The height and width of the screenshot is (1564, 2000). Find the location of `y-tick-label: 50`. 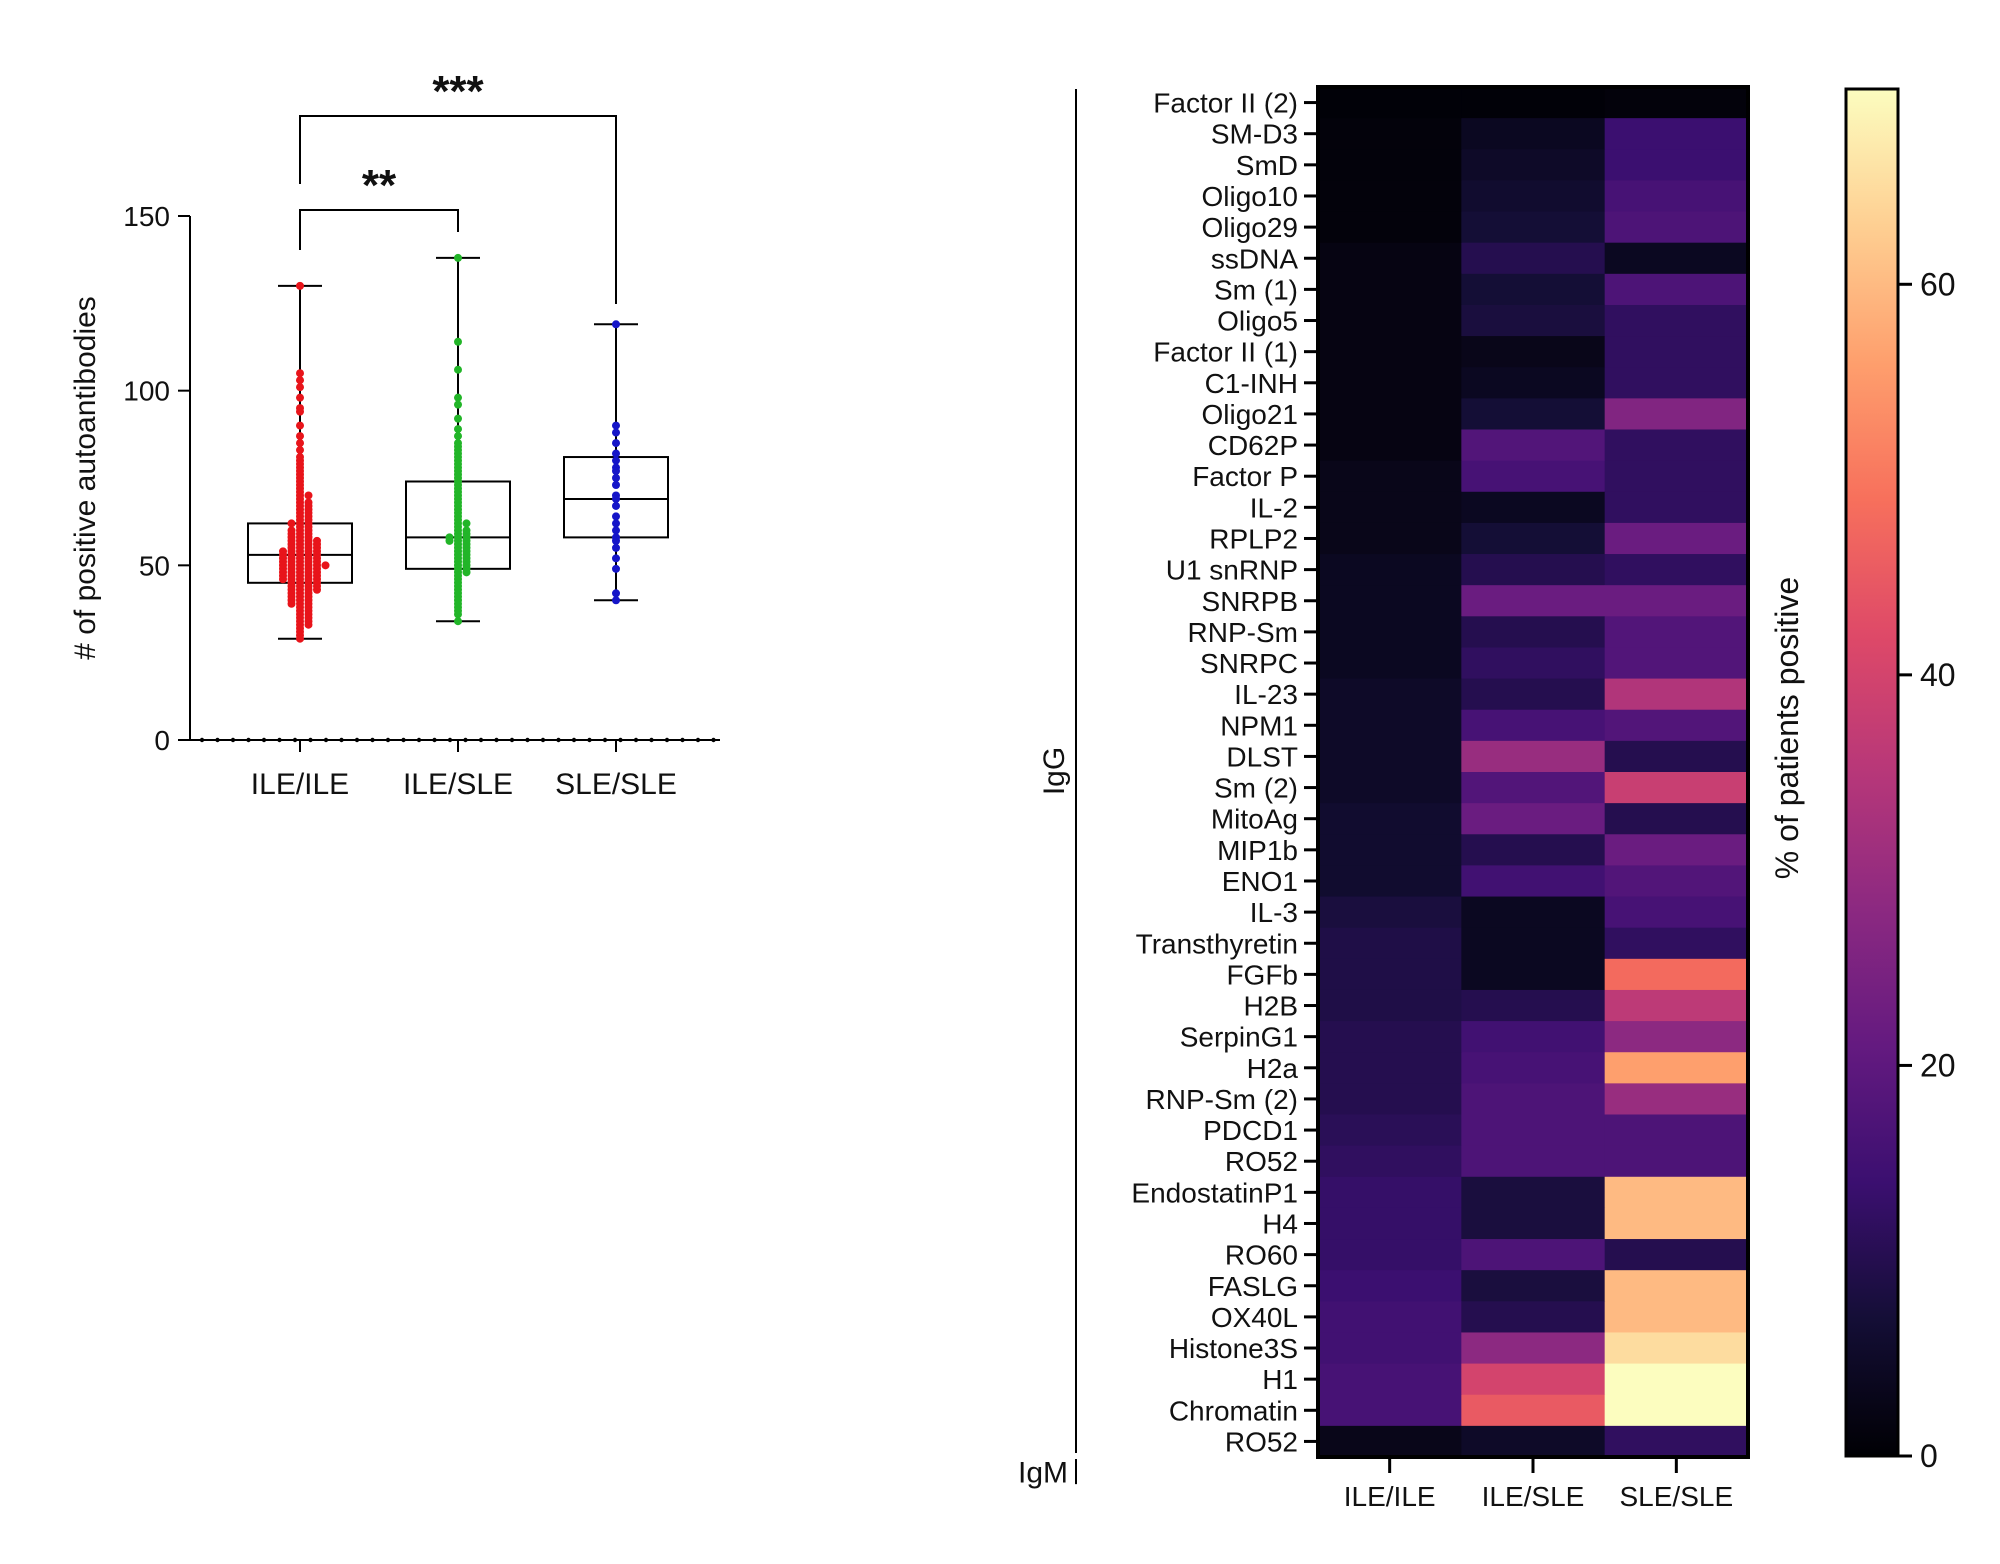

y-tick-label: 50 is located at coordinates (154, 565).